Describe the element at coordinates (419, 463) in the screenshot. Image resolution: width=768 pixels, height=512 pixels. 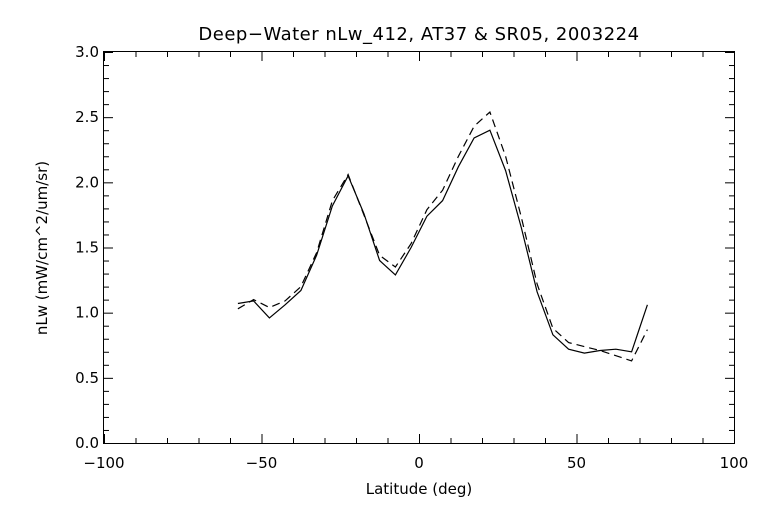
I see `x-tick-label: 0` at that location.